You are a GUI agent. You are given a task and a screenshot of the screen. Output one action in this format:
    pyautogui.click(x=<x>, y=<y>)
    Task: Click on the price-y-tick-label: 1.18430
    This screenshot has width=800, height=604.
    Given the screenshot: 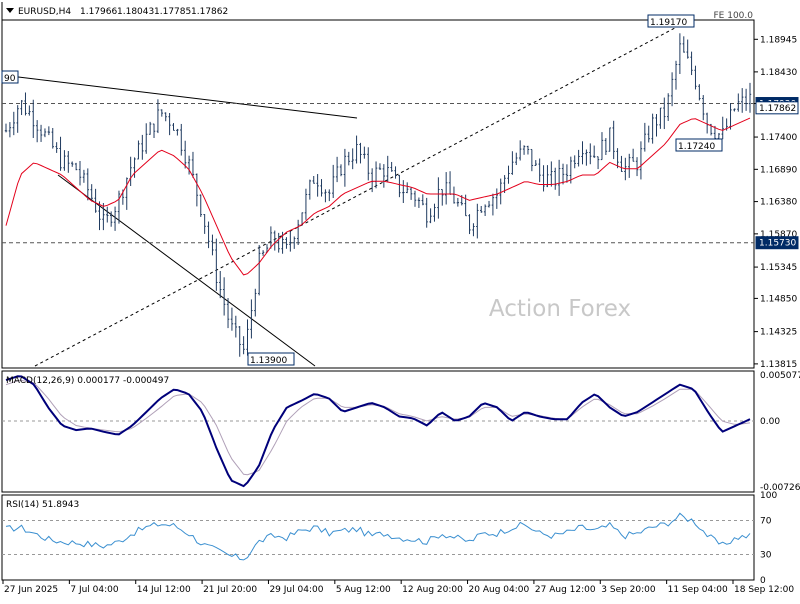 What is the action you would take?
    pyautogui.click(x=778, y=73)
    